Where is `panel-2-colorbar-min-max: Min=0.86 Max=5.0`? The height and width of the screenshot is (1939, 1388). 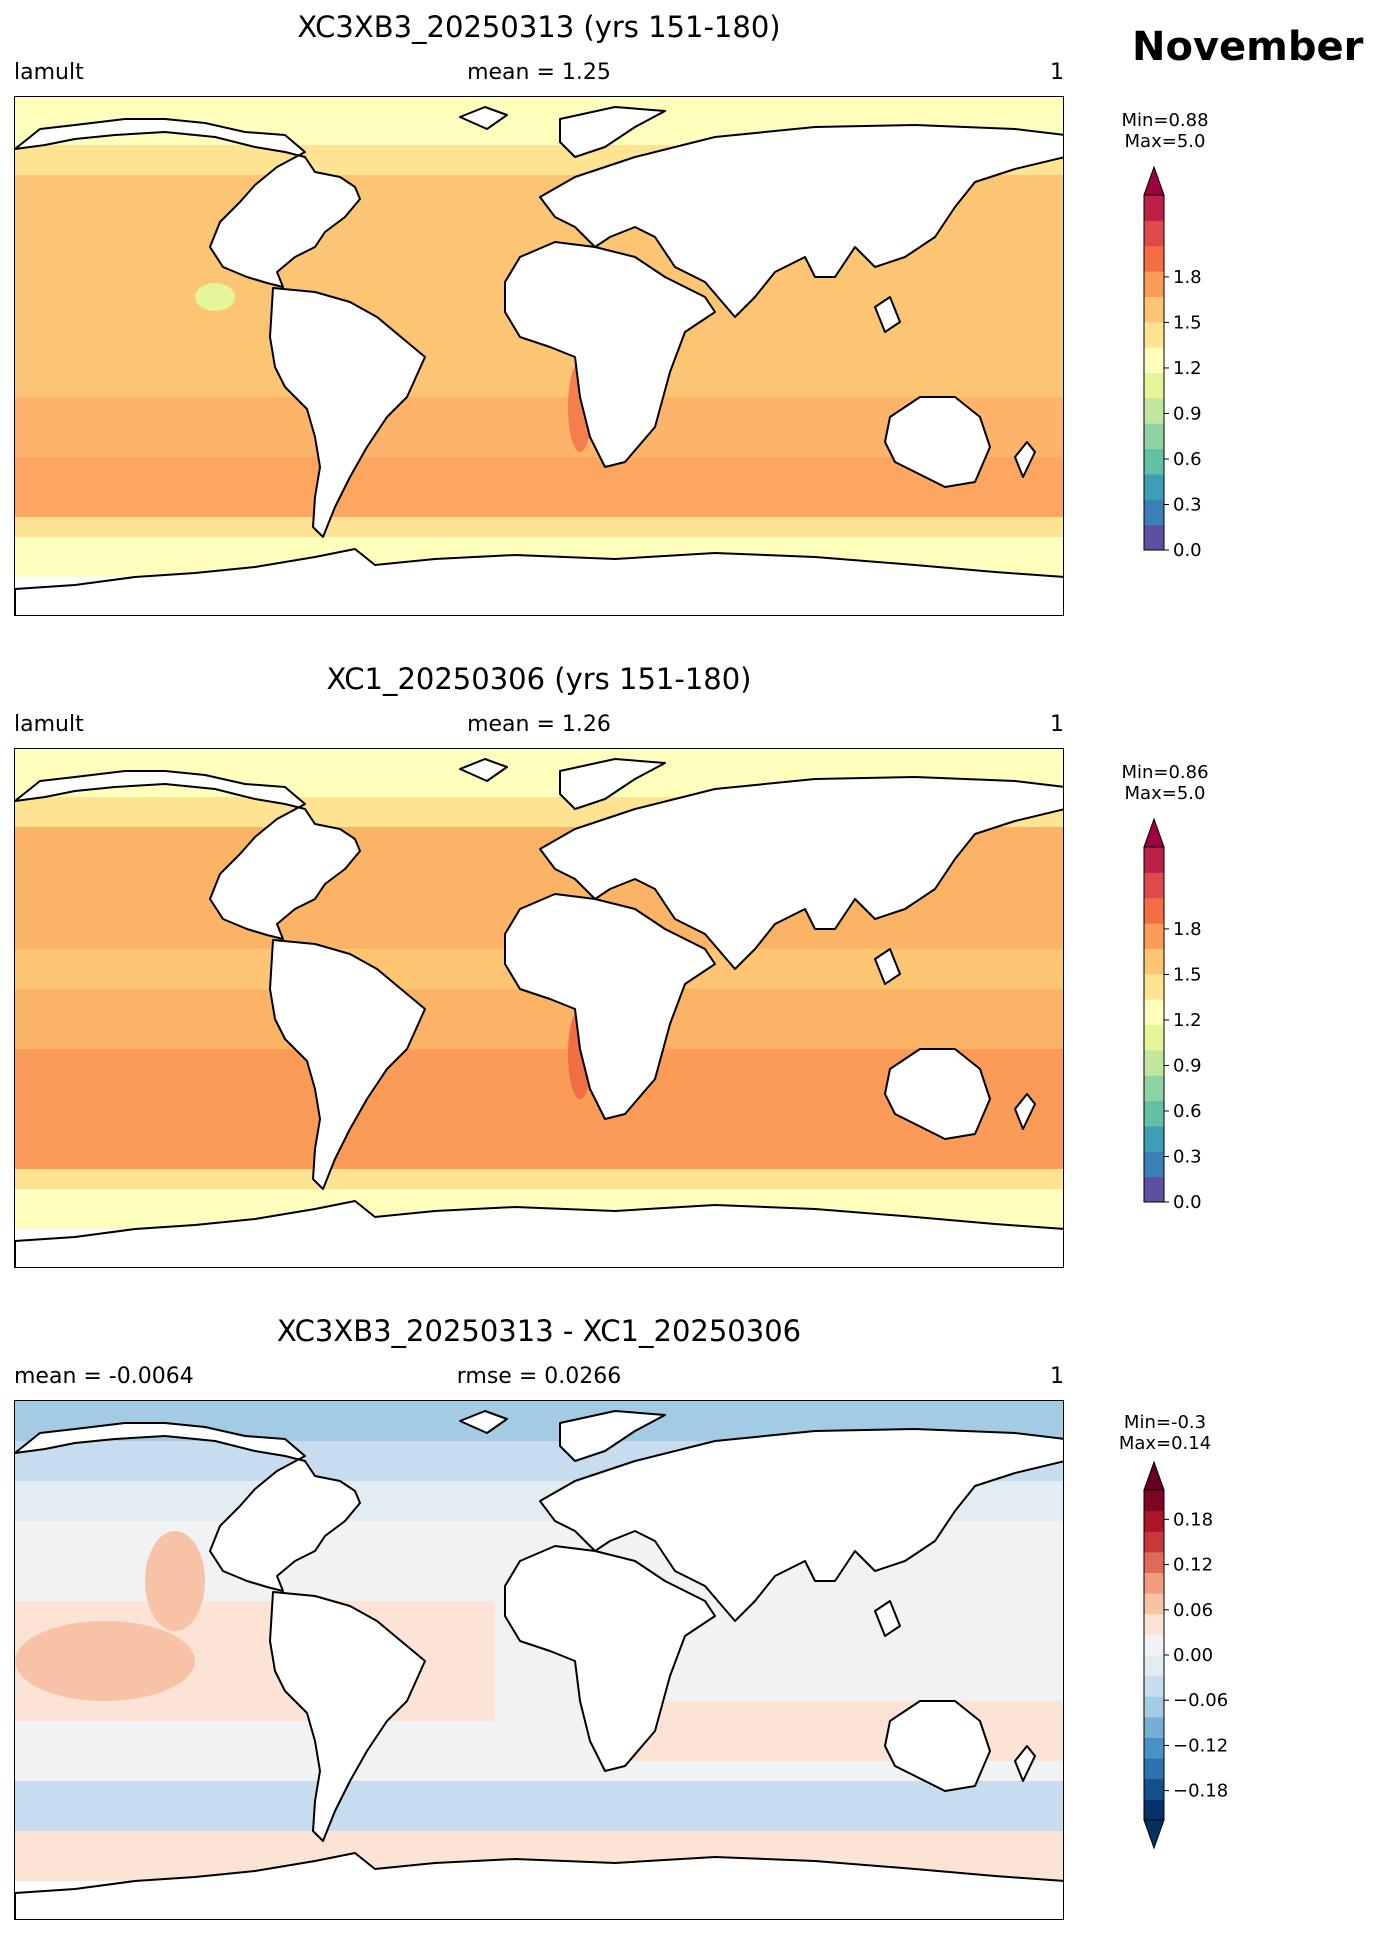
panel-2-colorbar-min-max: Min=0.86 Max=5.0 is located at coordinates (1165, 783).